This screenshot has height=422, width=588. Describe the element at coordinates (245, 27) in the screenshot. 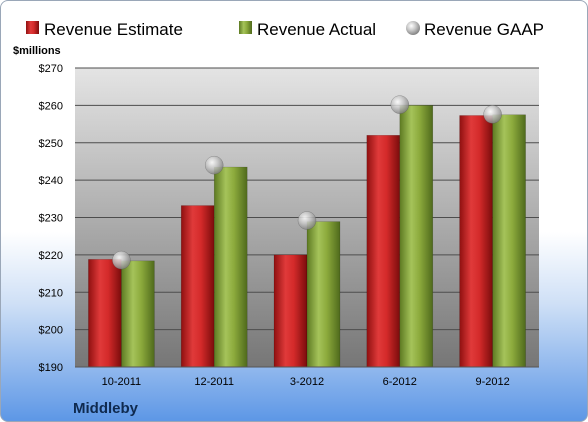

I see `legend-swatch-actual` at that location.